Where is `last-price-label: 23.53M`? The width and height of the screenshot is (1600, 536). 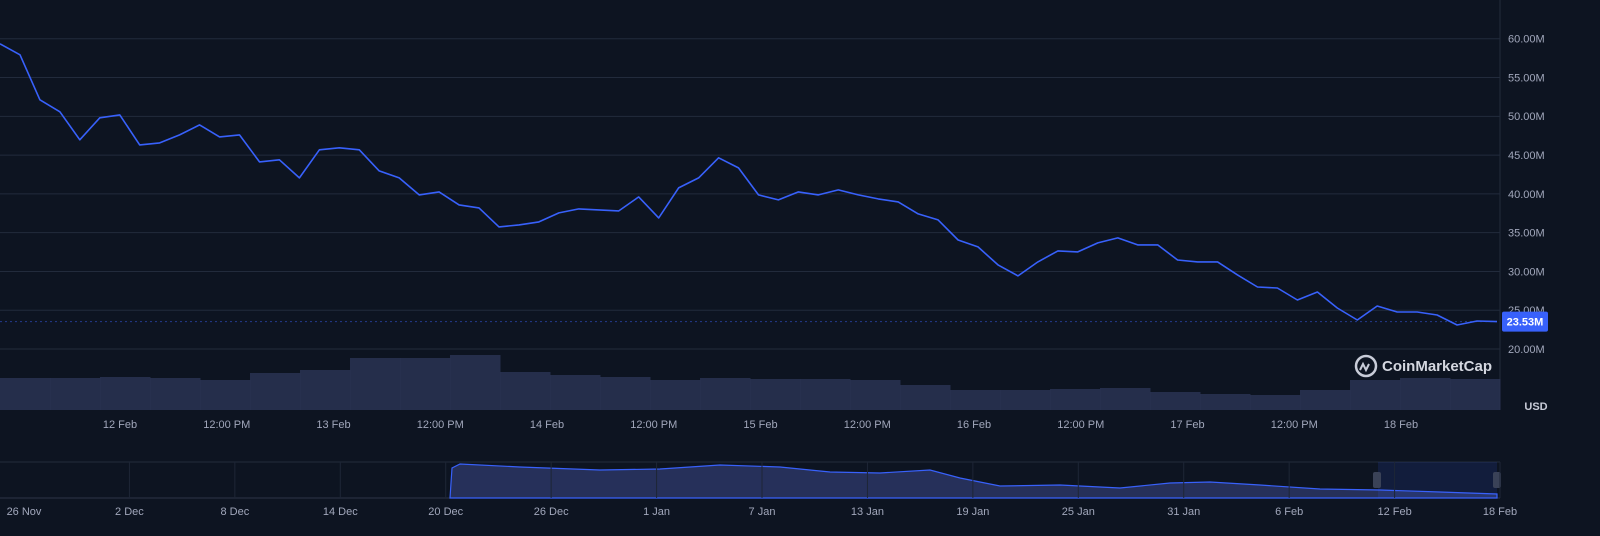 last-price-label: 23.53M is located at coordinates (1525, 323).